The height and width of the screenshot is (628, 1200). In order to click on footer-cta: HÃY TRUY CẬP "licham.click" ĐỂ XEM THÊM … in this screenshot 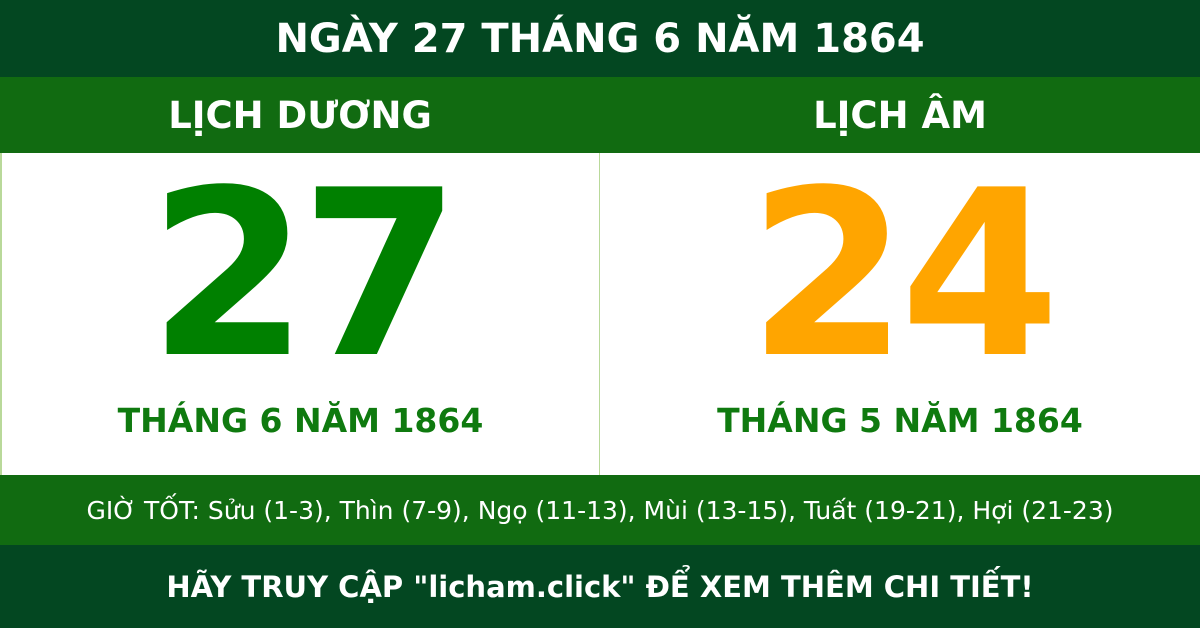, I will do `click(600, 586)`.